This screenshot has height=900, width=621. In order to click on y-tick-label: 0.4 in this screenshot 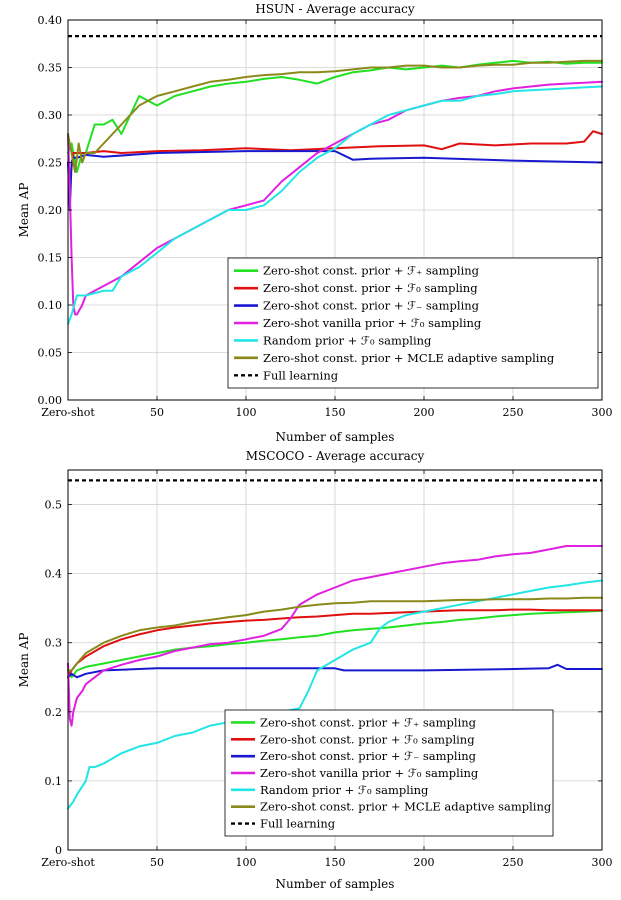, I will do `click(54, 574)`.